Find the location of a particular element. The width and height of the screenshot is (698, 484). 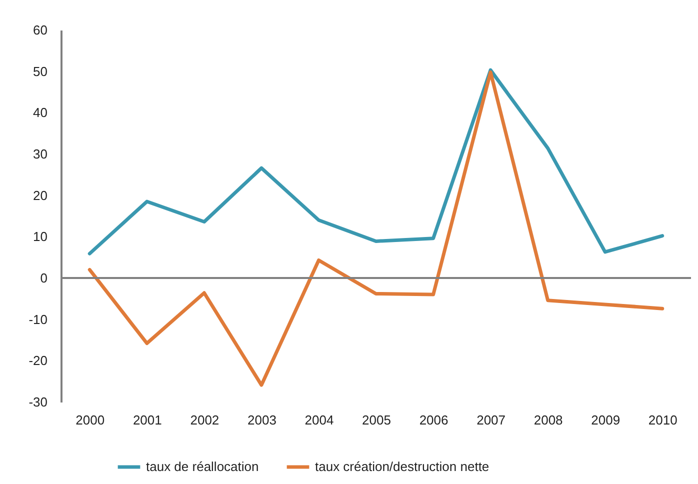

y-tick-label: 0 is located at coordinates (44, 278).